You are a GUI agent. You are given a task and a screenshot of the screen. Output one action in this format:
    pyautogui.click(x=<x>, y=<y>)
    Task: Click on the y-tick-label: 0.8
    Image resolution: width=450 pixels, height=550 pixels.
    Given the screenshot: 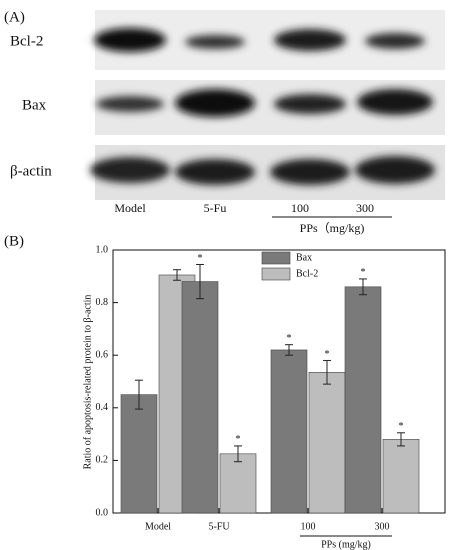 What is the action you would take?
    pyautogui.click(x=102, y=302)
    